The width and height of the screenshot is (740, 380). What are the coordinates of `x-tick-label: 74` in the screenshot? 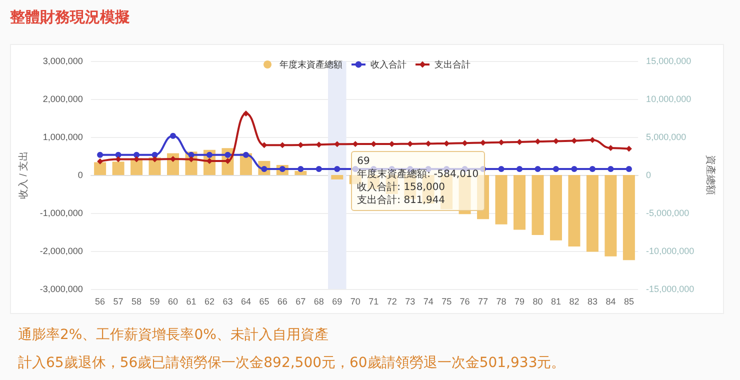 It's located at (428, 301).